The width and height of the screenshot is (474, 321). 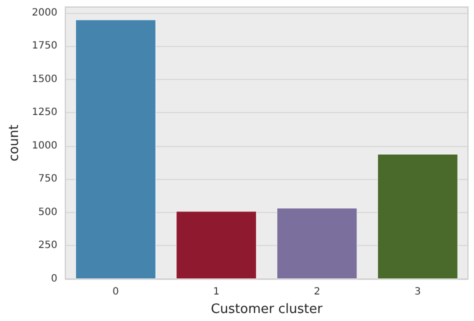 I want to click on x-tick-label: 2, so click(x=317, y=292).